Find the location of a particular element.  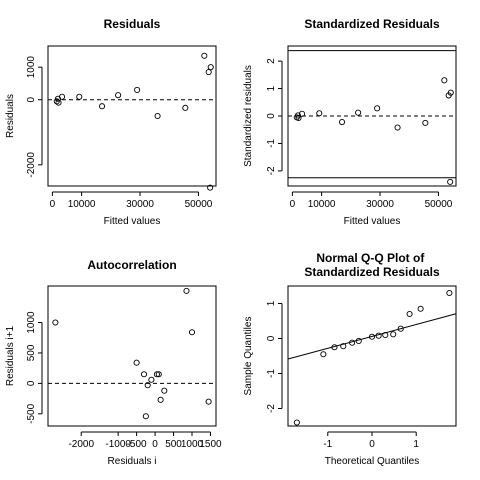

x-tick-label: -1 is located at coordinates (327, 444).